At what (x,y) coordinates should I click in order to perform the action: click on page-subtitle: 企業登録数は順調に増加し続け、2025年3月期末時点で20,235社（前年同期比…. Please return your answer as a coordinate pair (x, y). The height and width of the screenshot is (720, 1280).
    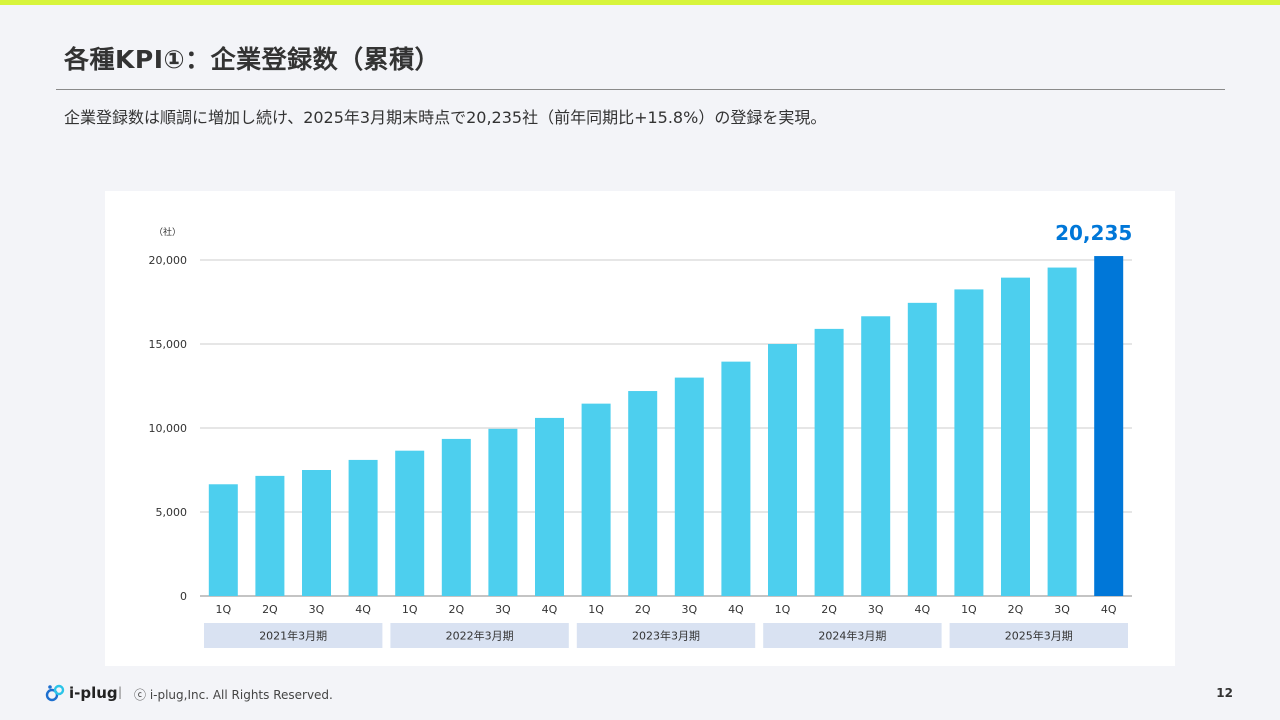
    Looking at the image, I should click on (445, 117).